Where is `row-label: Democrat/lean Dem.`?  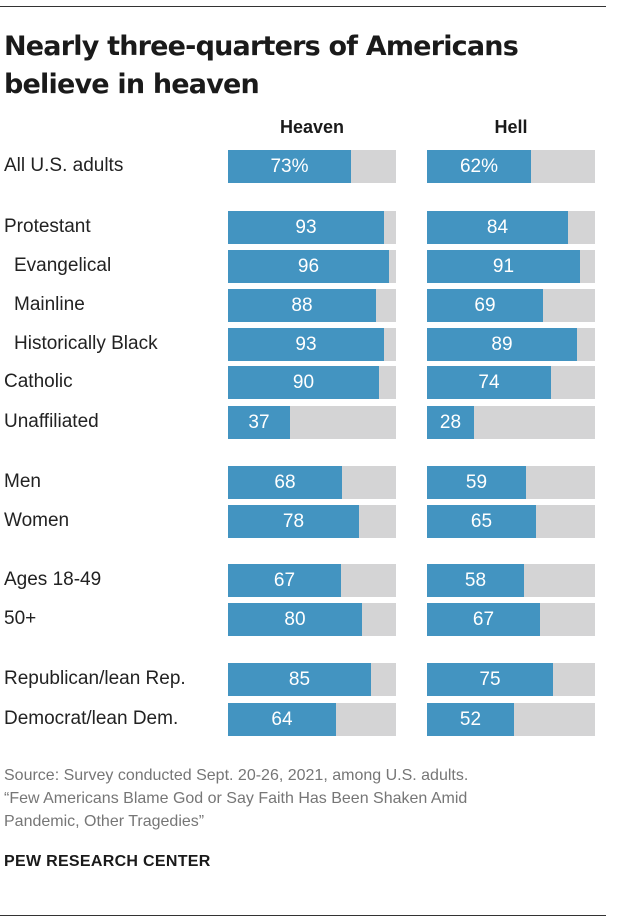 row-label: Democrat/lean Dem. is located at coordinates (91, 718).